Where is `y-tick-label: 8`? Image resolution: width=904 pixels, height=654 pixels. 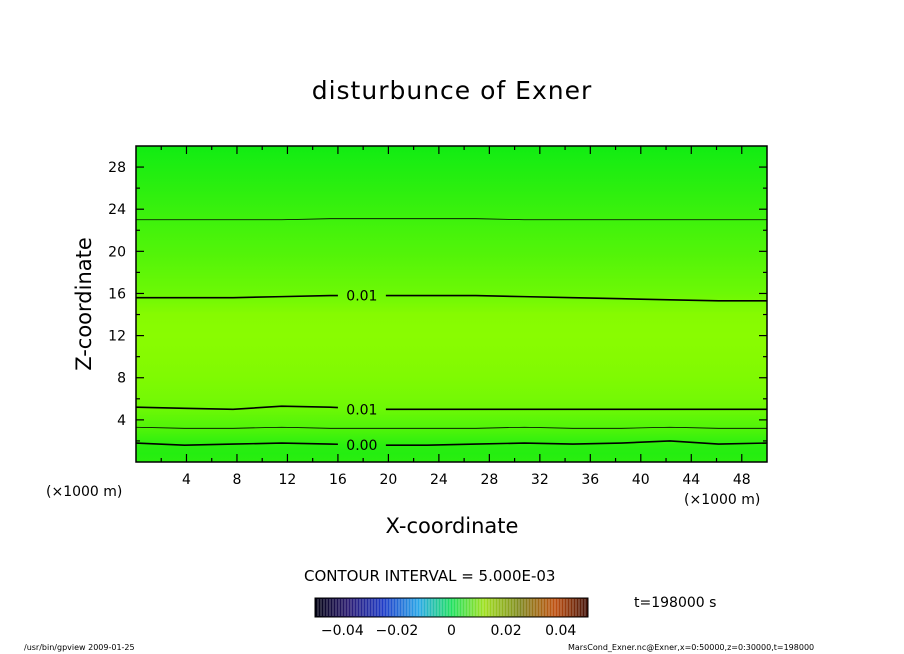 y-tick-label: 8 is located at coordinates (121, 379).